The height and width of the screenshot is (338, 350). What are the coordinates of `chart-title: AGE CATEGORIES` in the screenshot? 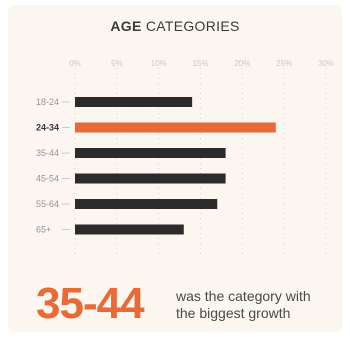 It's located at (175, 26).